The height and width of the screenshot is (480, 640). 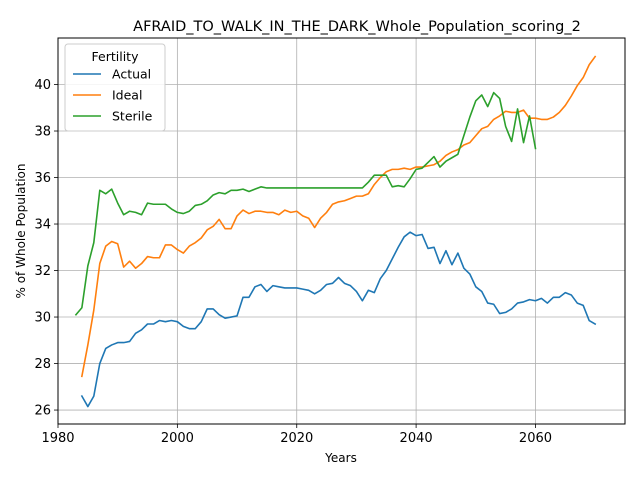 I want to click on y-tick-label: 30, so click(x=42, y=318).